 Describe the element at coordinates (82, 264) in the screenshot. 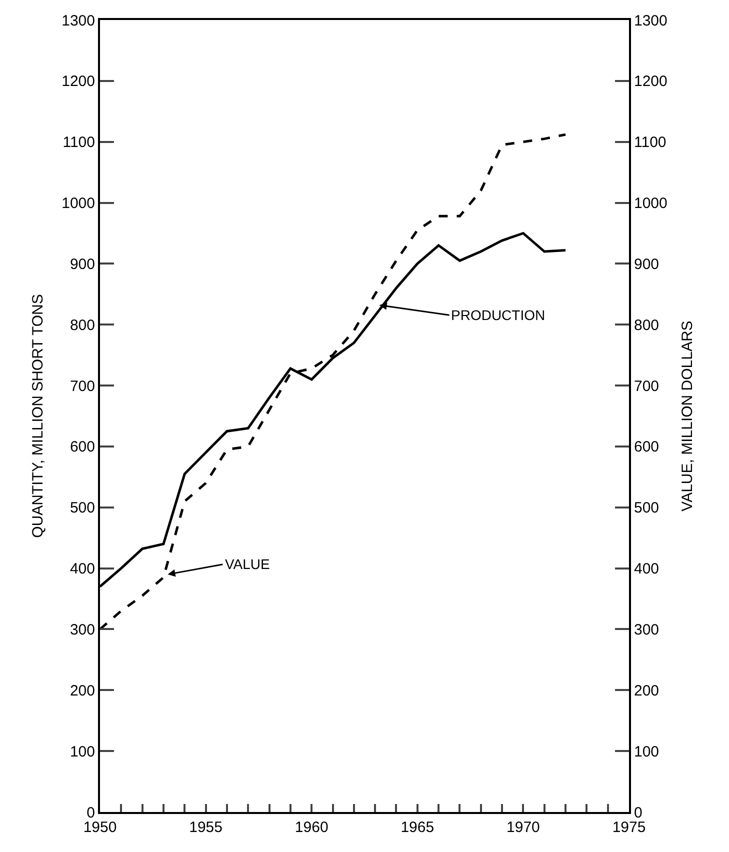

I see `y-tick-label: 900` at that location.